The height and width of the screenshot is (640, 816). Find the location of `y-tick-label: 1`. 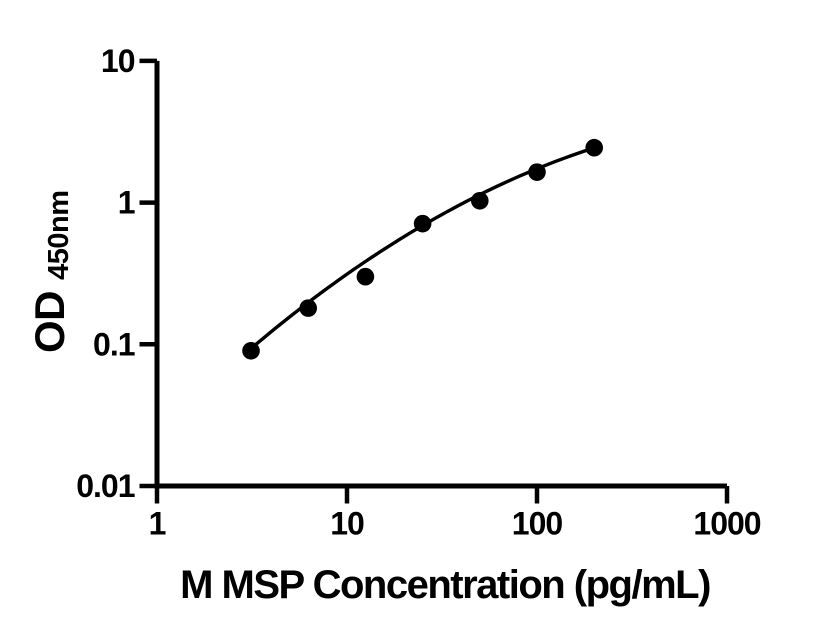

y-tick-label: 1 is located at coordinates (126, 203).